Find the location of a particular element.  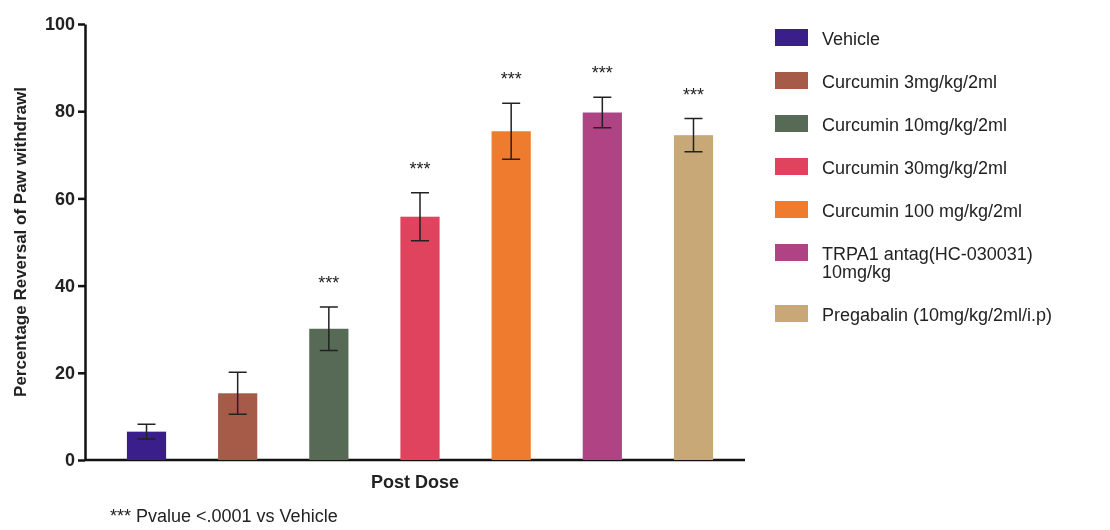

legend-label: Curcumin 100 mg/kg/2ml is located at coordinates (922, 211).